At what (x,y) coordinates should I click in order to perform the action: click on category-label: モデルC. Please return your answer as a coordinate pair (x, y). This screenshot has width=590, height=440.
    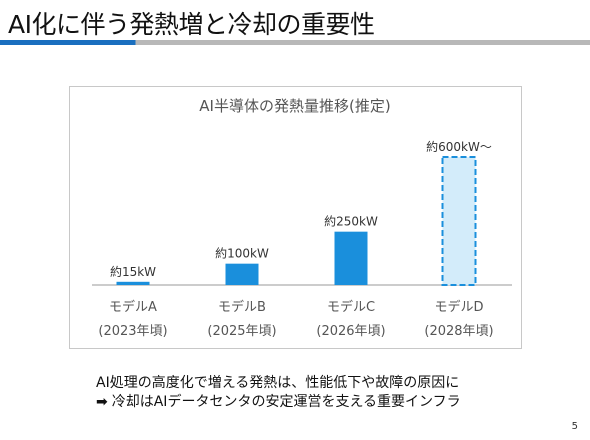
    Looking at the image, I should click on (351, 307).